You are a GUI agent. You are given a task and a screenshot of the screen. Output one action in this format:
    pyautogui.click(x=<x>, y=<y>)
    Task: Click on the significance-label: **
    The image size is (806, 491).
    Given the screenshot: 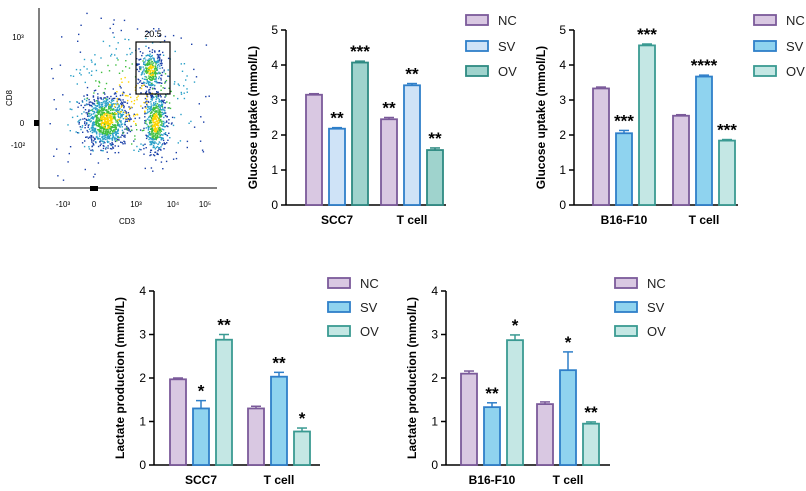 What is the action you would take?
    pyautogui.click(x=224, y=325)
    